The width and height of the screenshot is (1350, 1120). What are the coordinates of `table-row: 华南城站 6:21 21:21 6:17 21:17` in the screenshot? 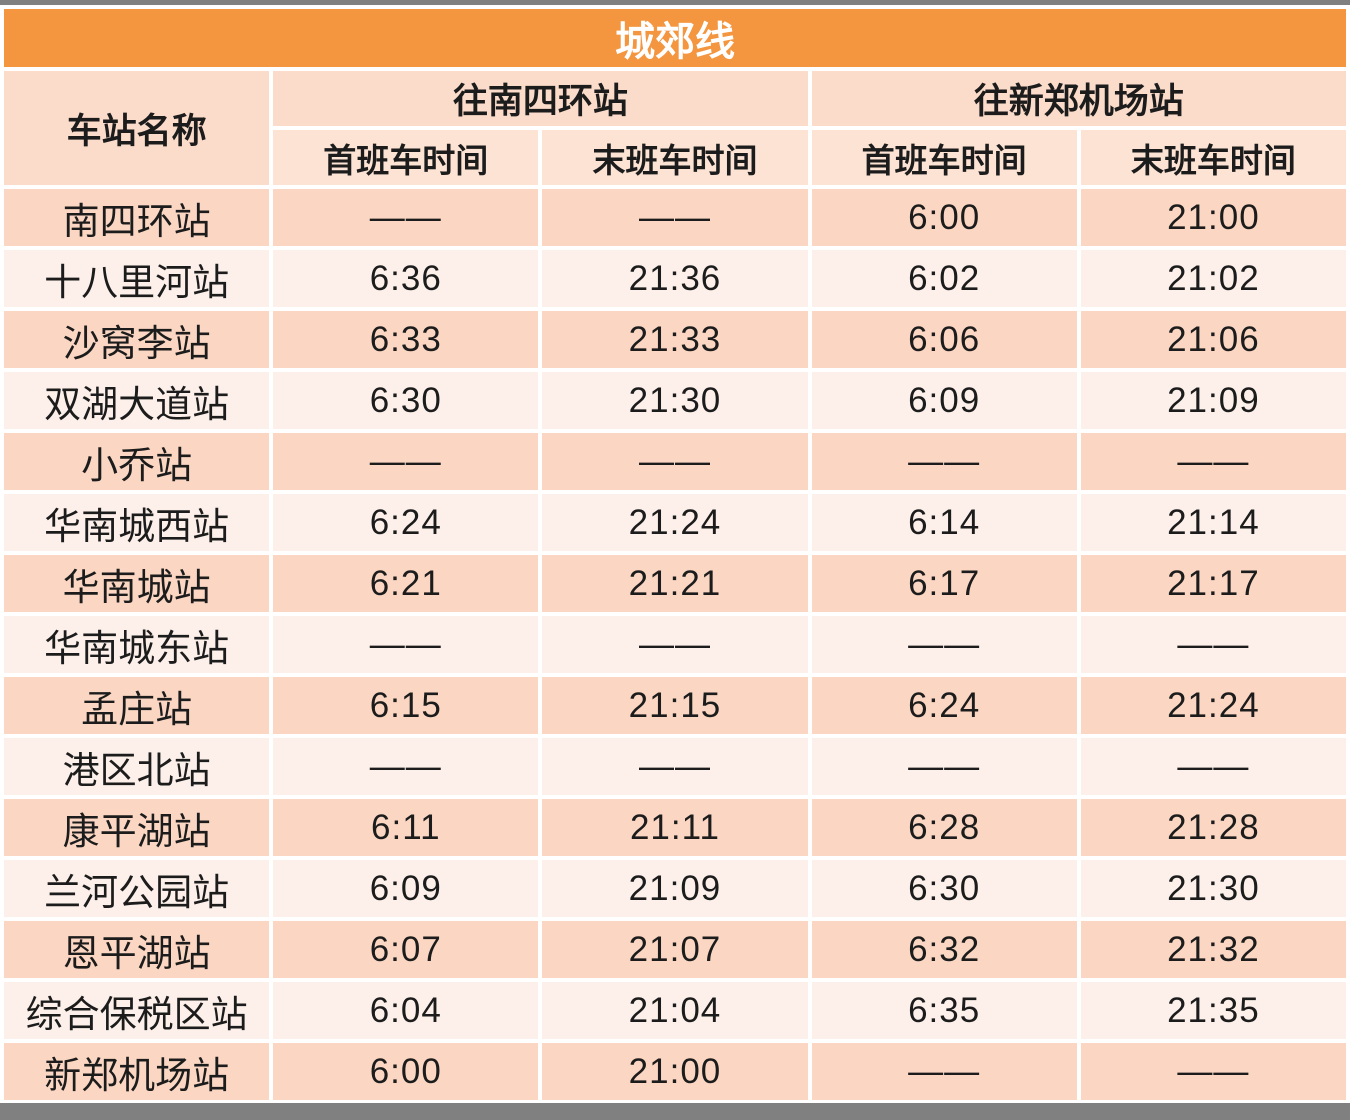 It's located at (675, 583).